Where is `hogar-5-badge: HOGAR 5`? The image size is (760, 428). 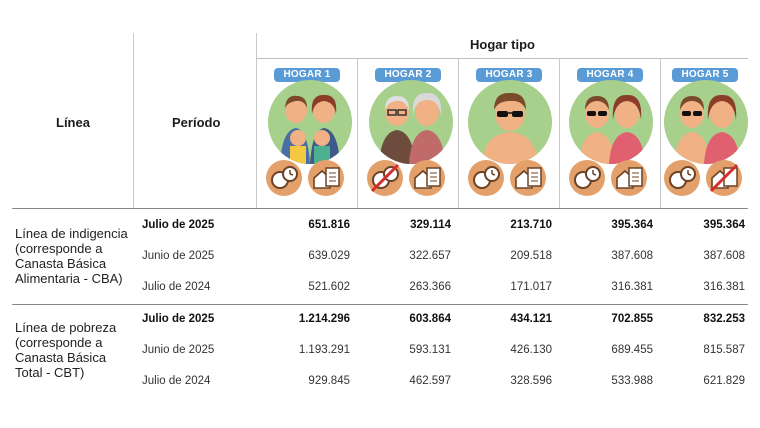
hogar-5-badge: HOGAR 5 is located at coordinates (705, 75).